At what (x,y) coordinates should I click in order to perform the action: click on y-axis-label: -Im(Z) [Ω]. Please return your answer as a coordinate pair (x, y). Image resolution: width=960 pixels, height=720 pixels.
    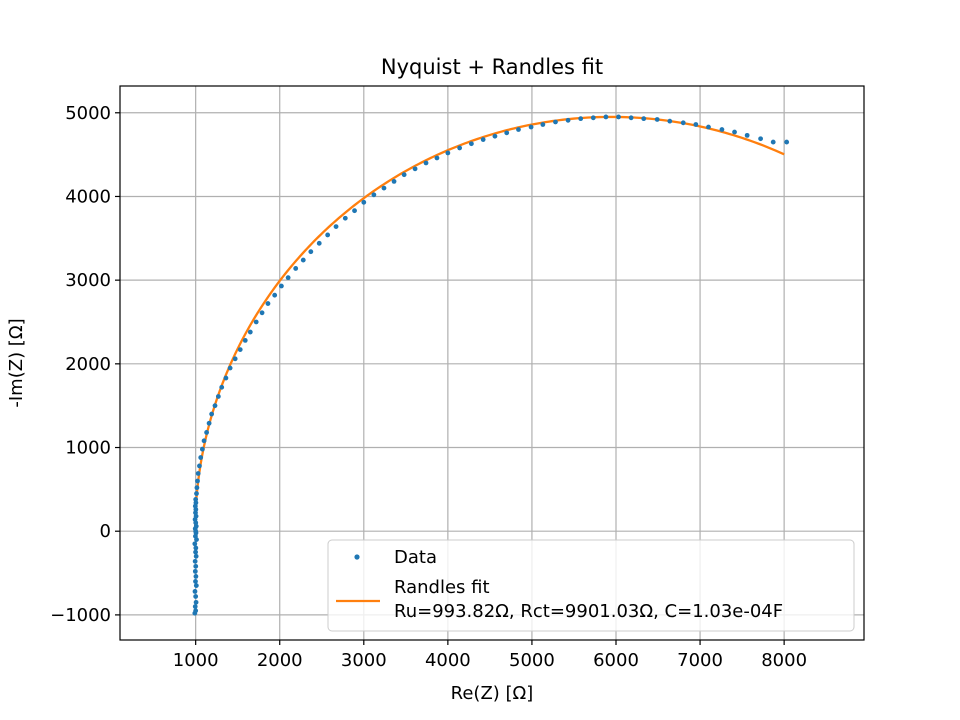
    Looking at the image, I should click on (16, 362).